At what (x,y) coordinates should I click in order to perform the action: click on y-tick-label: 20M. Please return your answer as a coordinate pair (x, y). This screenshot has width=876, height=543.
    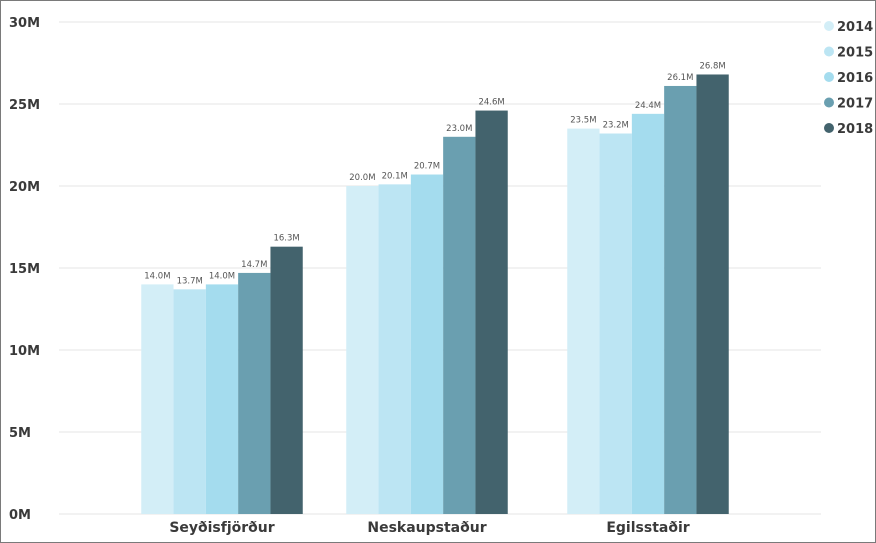
    Looking at the image, I should click on (24, 187).